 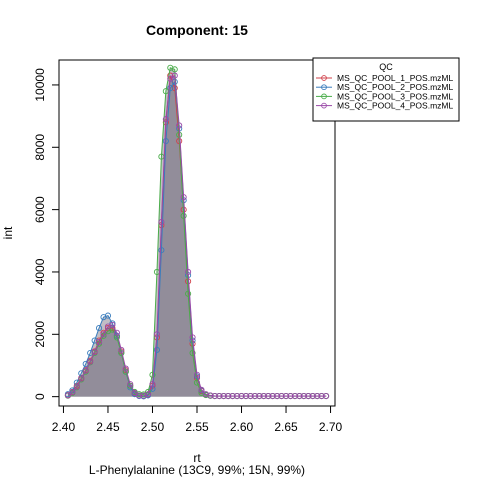 What do you see at coordinates (40, 334) in the screenshot?
I see `y-tick-label: 2000` at bounding box center [40, 334].